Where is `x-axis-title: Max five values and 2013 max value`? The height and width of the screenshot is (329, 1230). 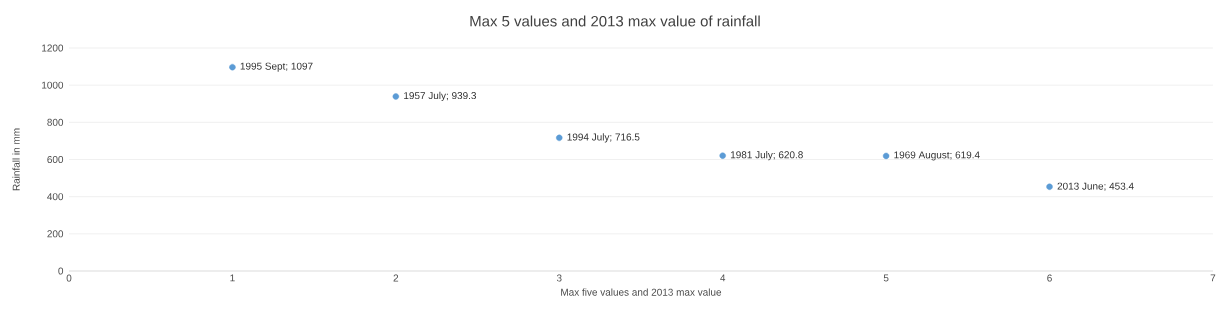 x-axis-title: Max five values and 2013 max value is located at coordinates (641, 292).